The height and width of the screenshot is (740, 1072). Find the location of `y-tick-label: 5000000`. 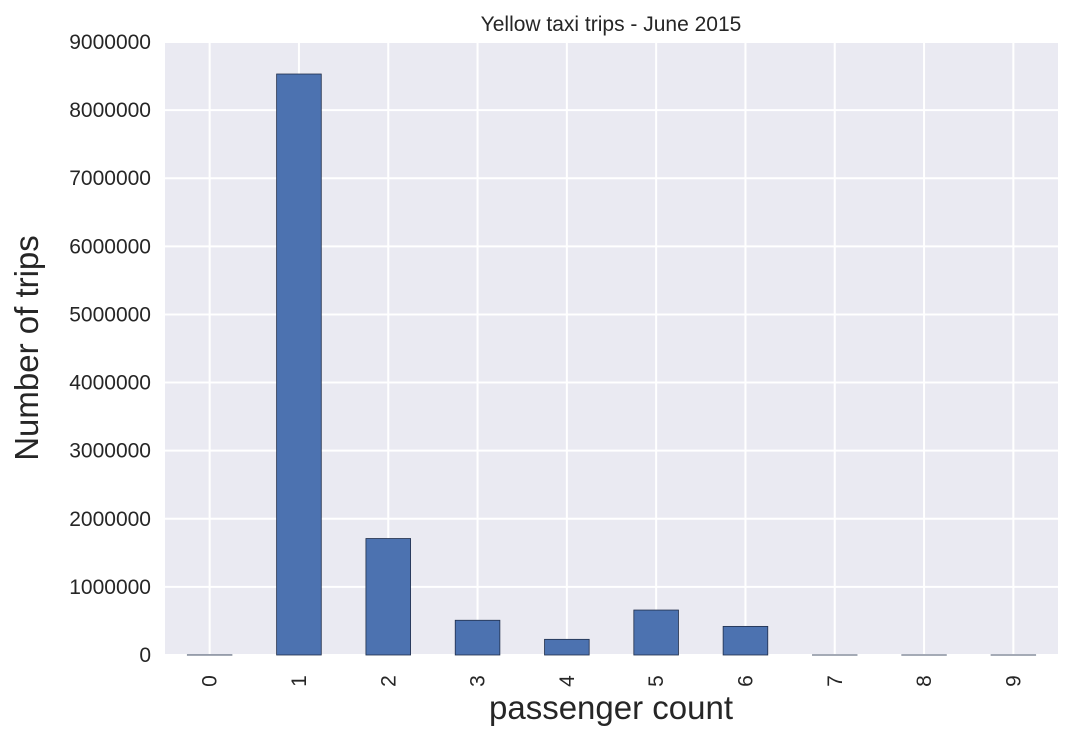

y-tick-label: 5000000 is located at coordinates (110, 314).